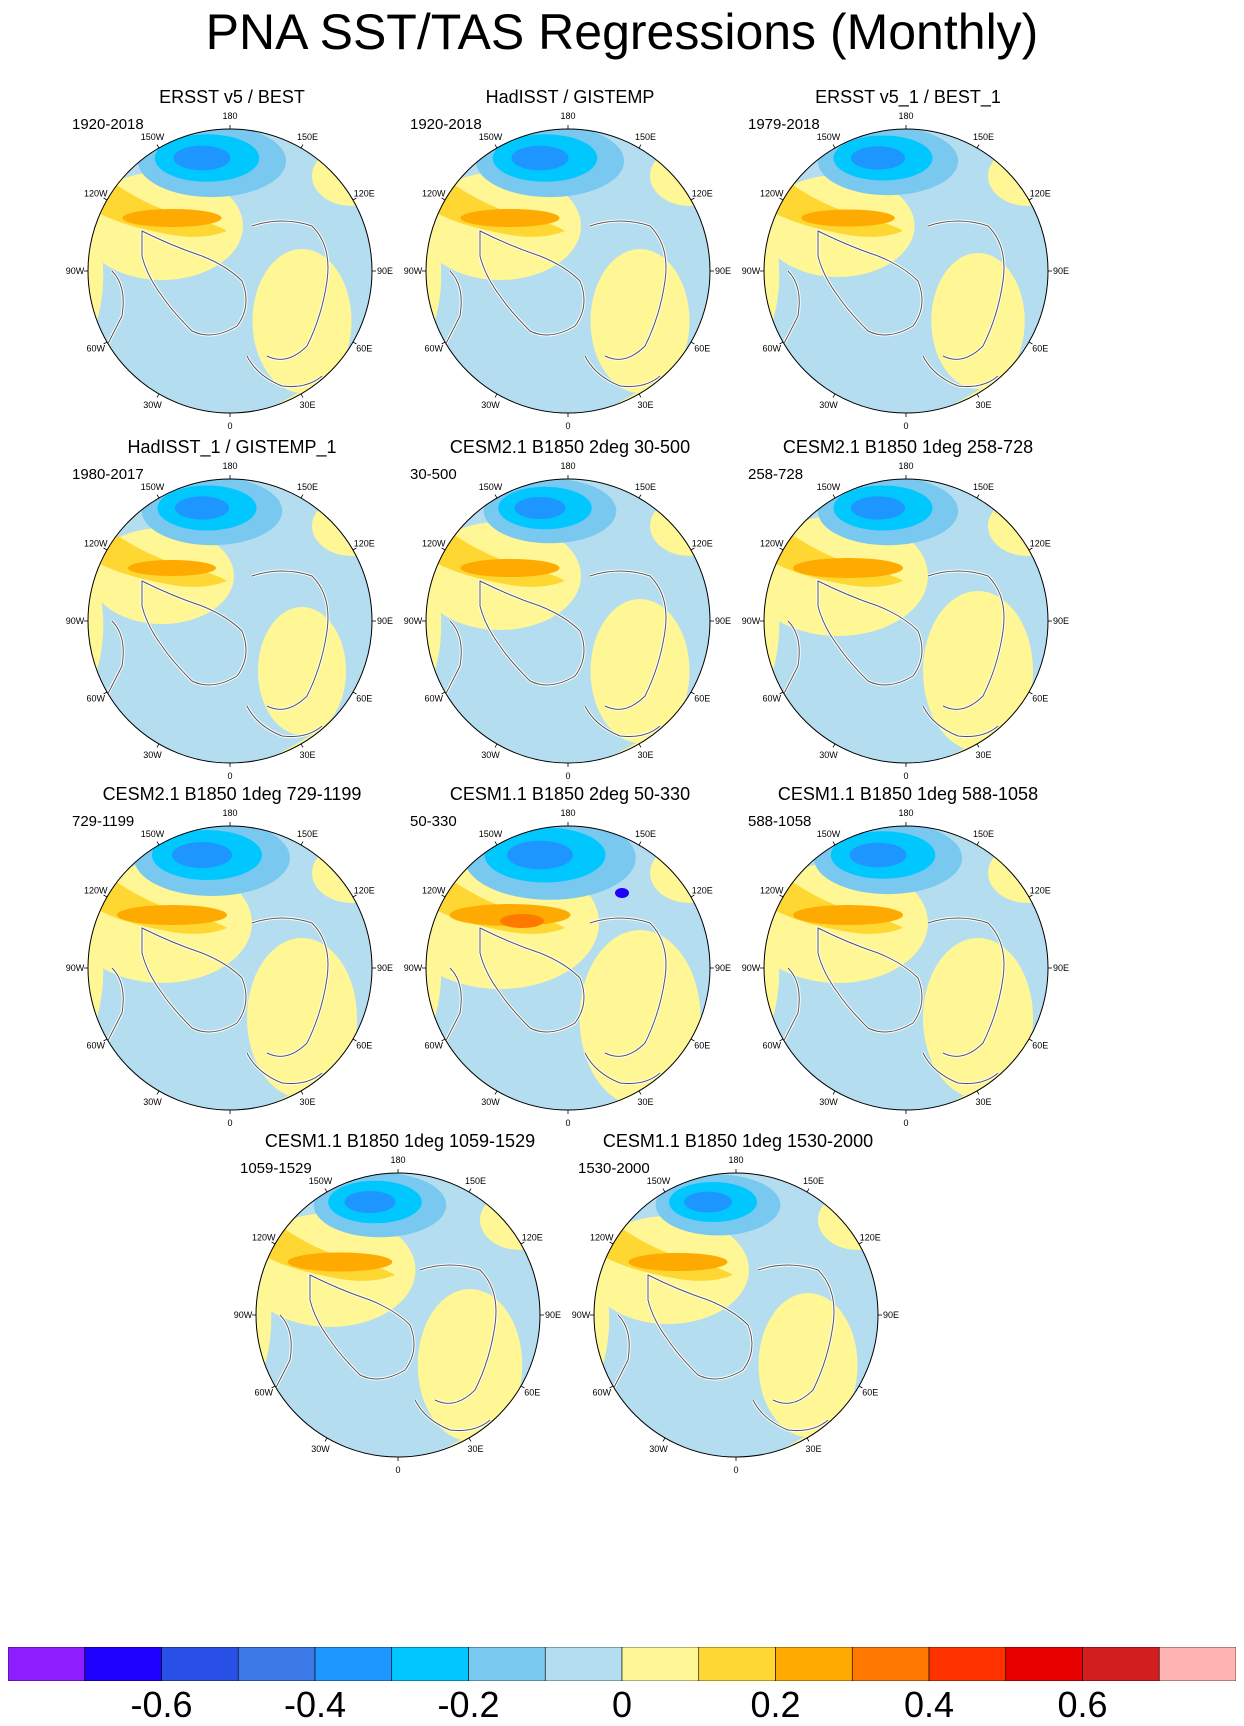 Image resolution: width=1244 pixels, height=1726 pixels. What do you see at coordinates (622, 32) in the screenshot?
I see `figure-title: PNA SST/TAS Regressions (Monthly)` at bounding box center [622, 32].